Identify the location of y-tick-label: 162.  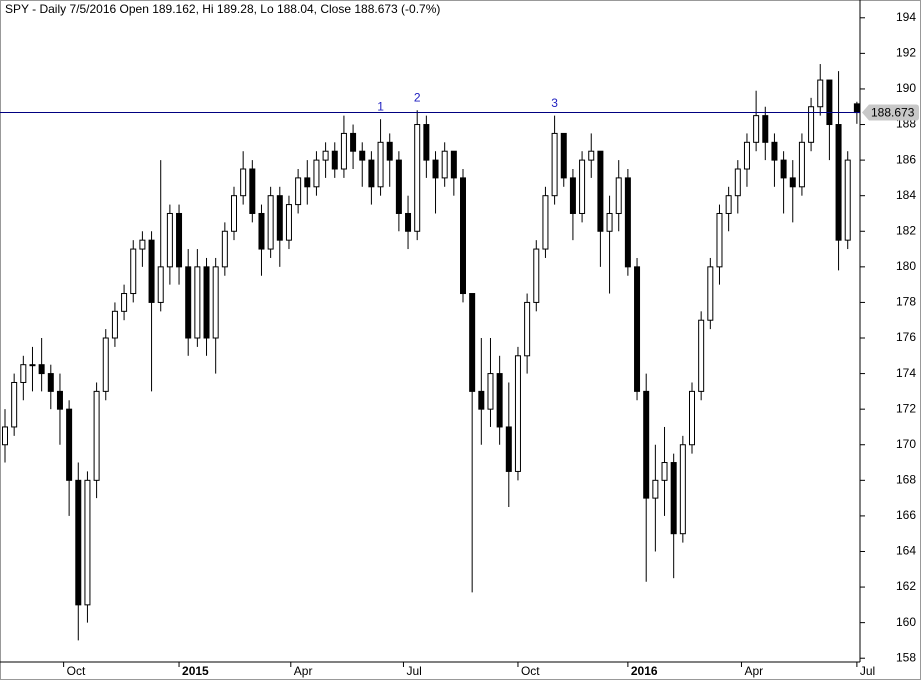
(906, 586).